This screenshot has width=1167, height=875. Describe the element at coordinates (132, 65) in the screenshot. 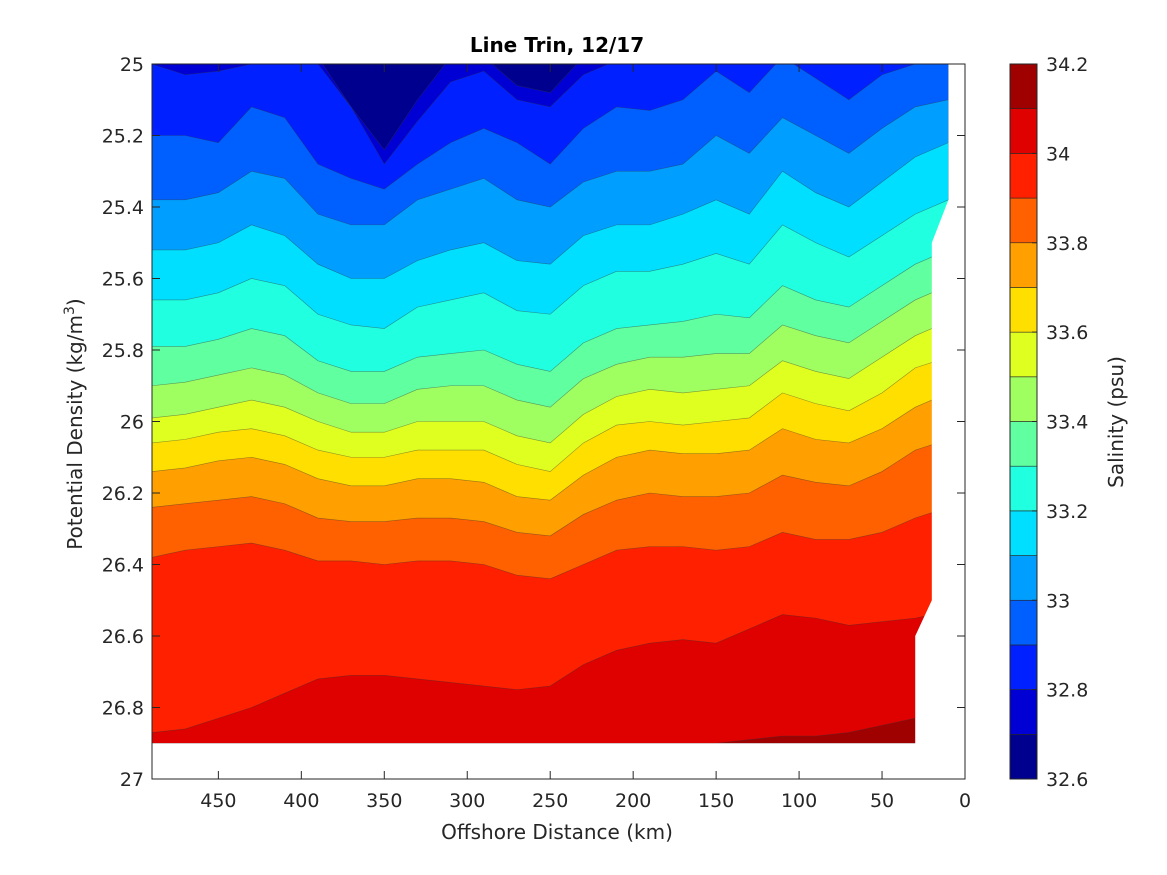

I see `y-tick-label: 25` at that location.